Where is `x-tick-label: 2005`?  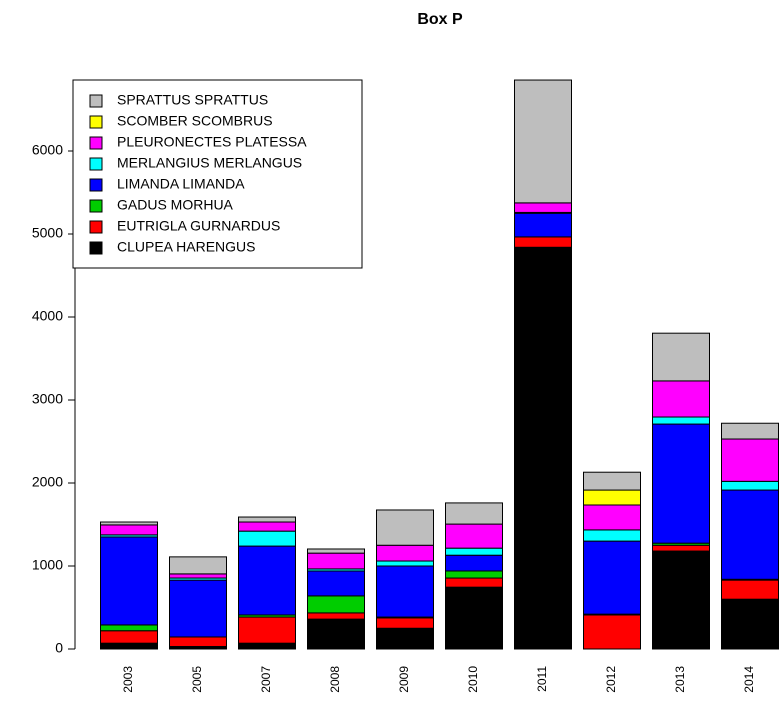 x-tick-label: 2005 is located at coordinates (197, 679).